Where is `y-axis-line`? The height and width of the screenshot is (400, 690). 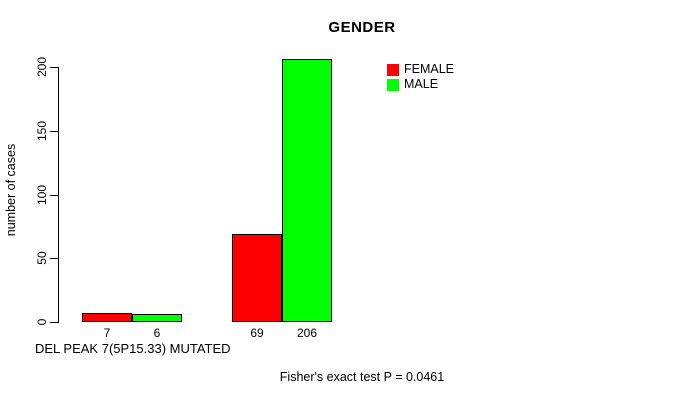
y-axis-line is located at coordinates (58, 195).